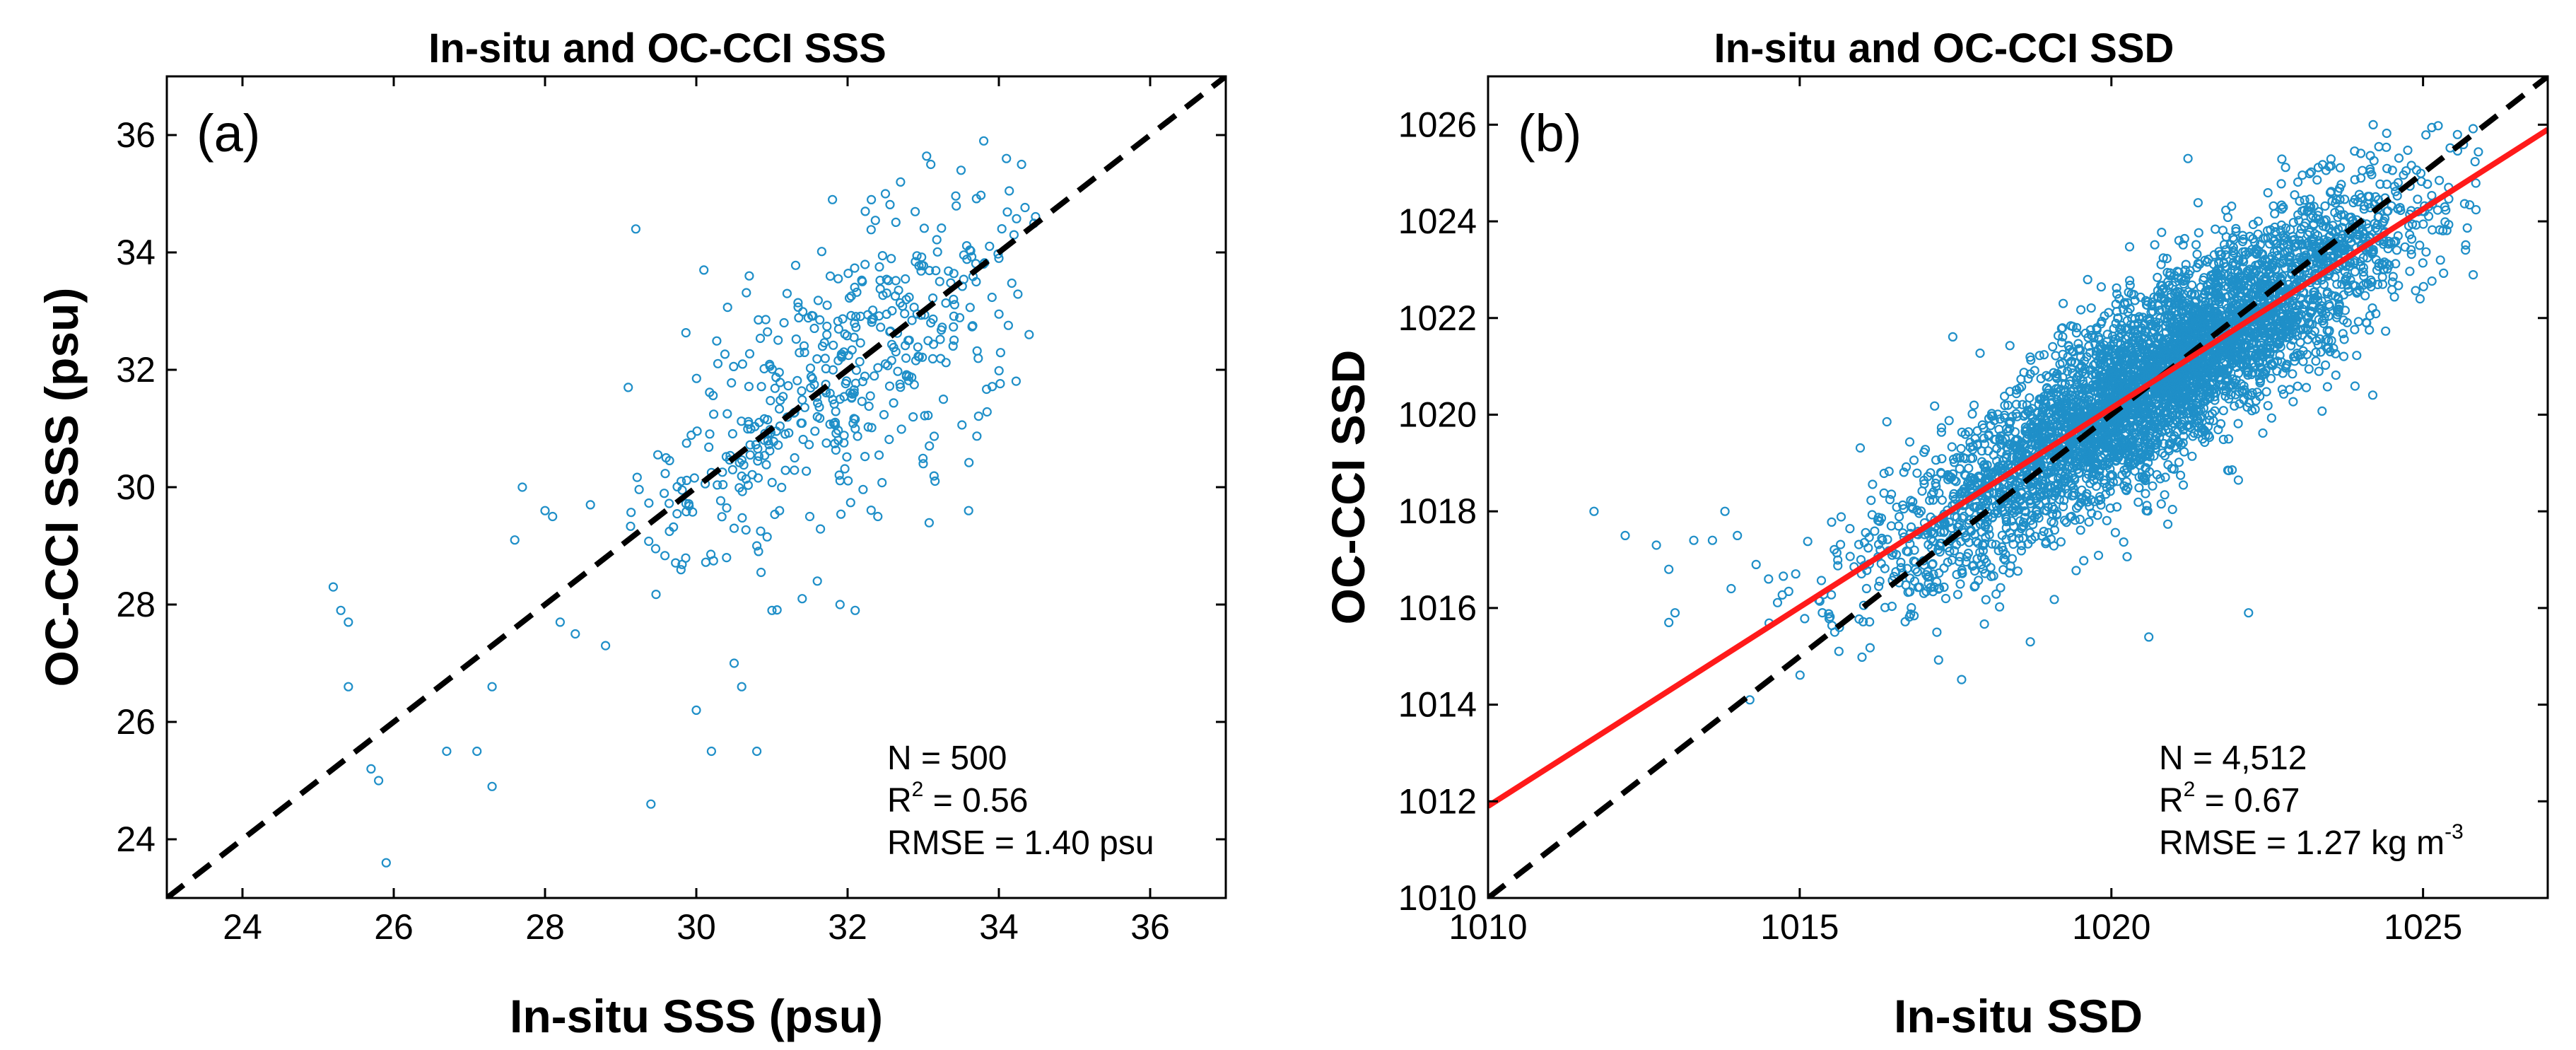 The image size is (2576, 1050). I want to click on panel-a-x-axis-label: In-situ SSS (psu), so click(697, 1016).